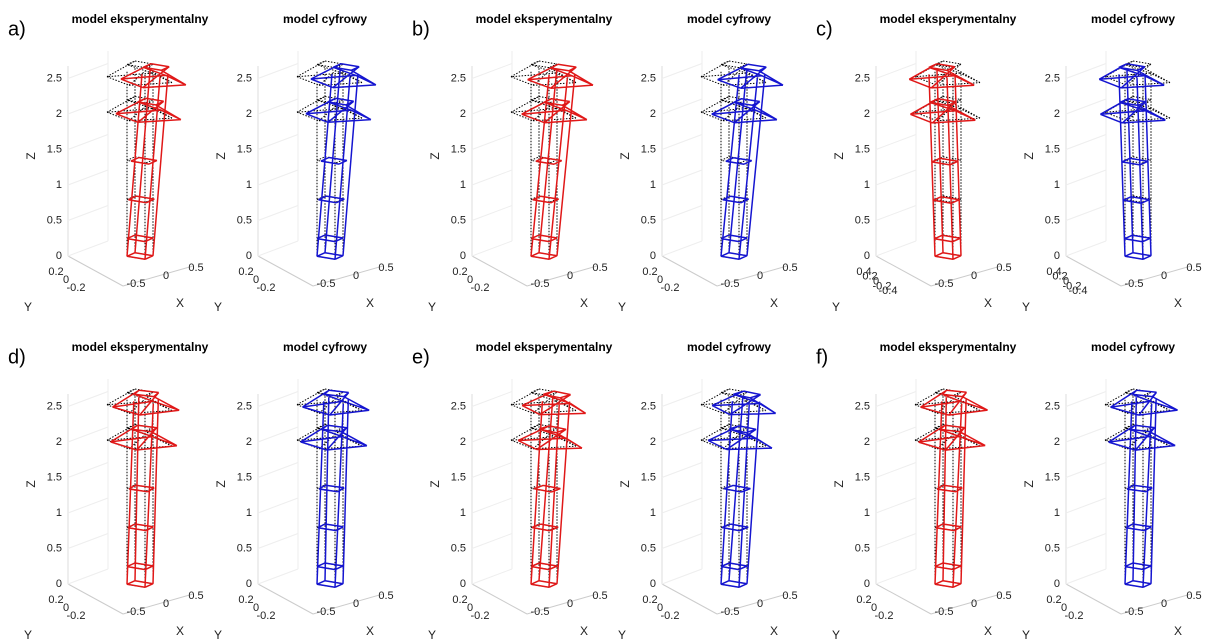  I want to click on plot-title: model eksperymentalny, so click(948, 19).